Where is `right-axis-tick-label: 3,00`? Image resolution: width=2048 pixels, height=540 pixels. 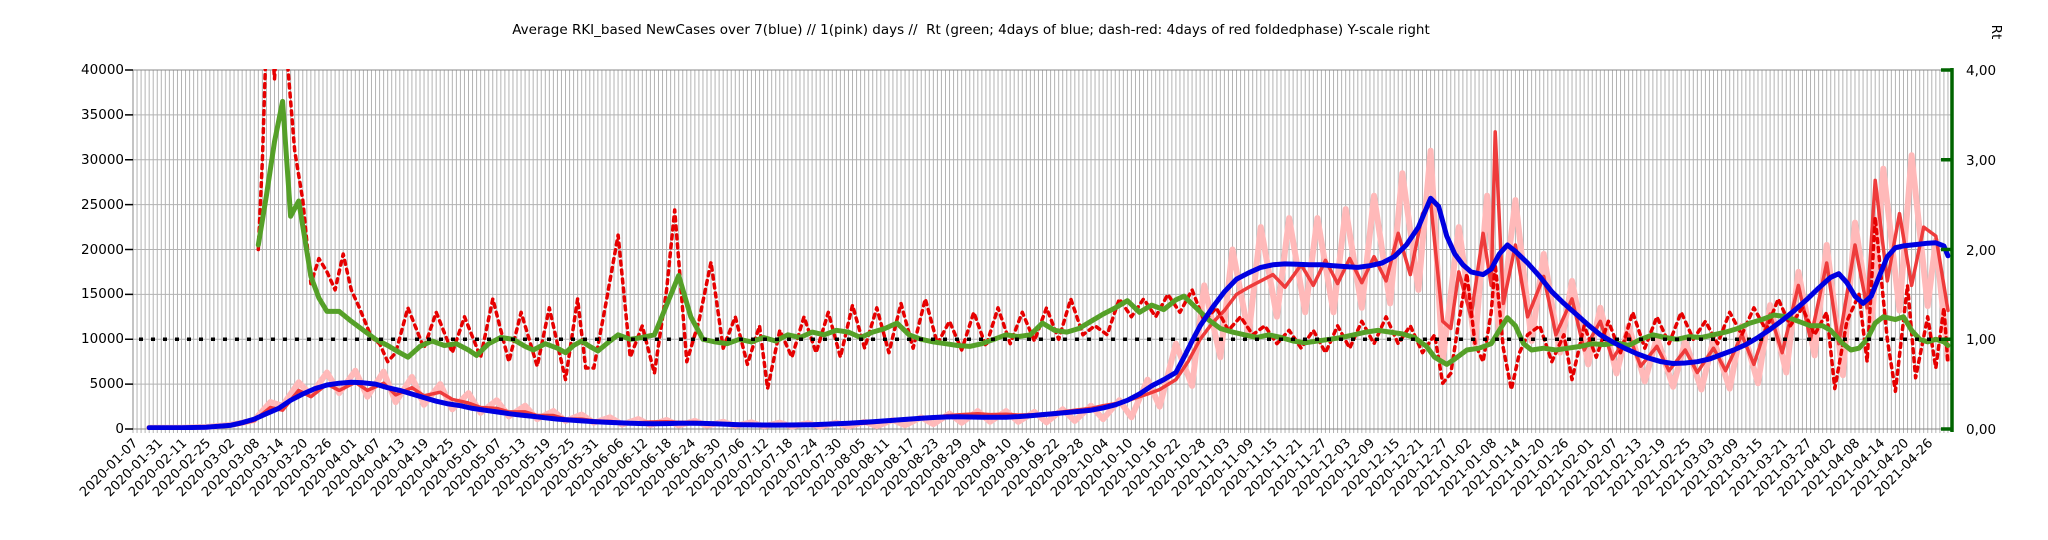 right-axis-tick-label: 3,00 is located at coordinates (1981, 160).